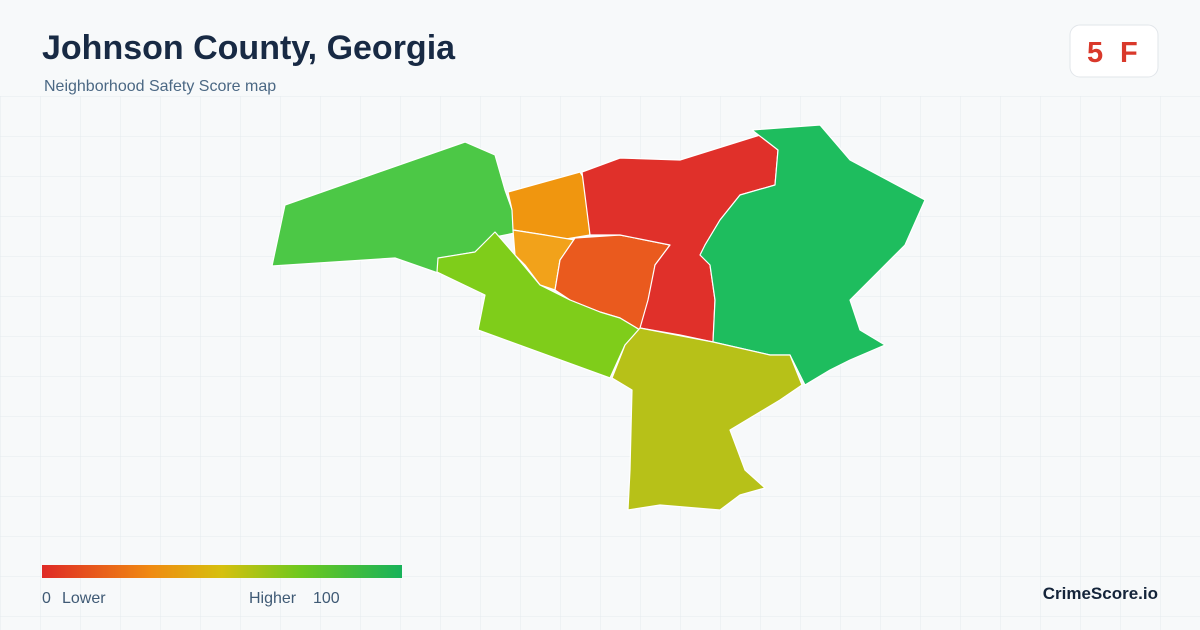 This screenshot has height=630, width=1200. Describe the element at coordinates (1114, 51) in the screenshot. I see `score-badge` at that location.